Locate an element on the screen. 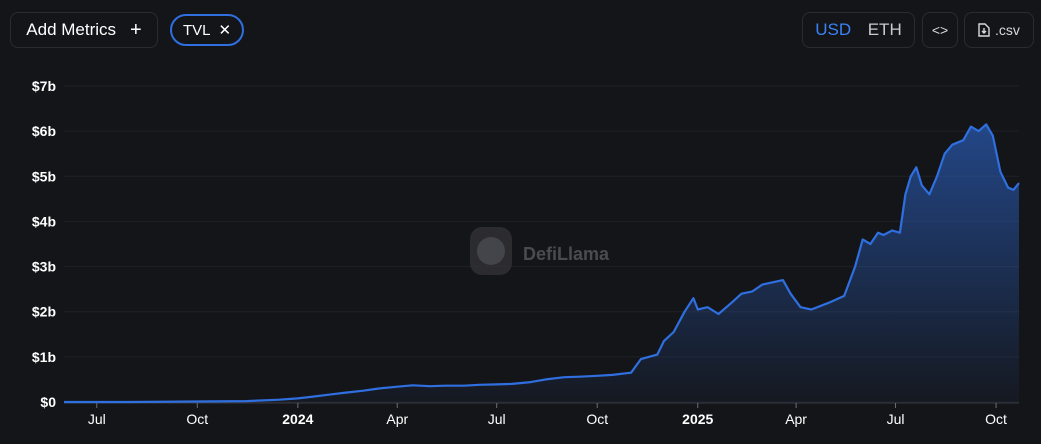 Image resolution: width=1041 pixels, height=444 pixels. defillama-watermark: DefiLlama is located at coordinates (540, 251).